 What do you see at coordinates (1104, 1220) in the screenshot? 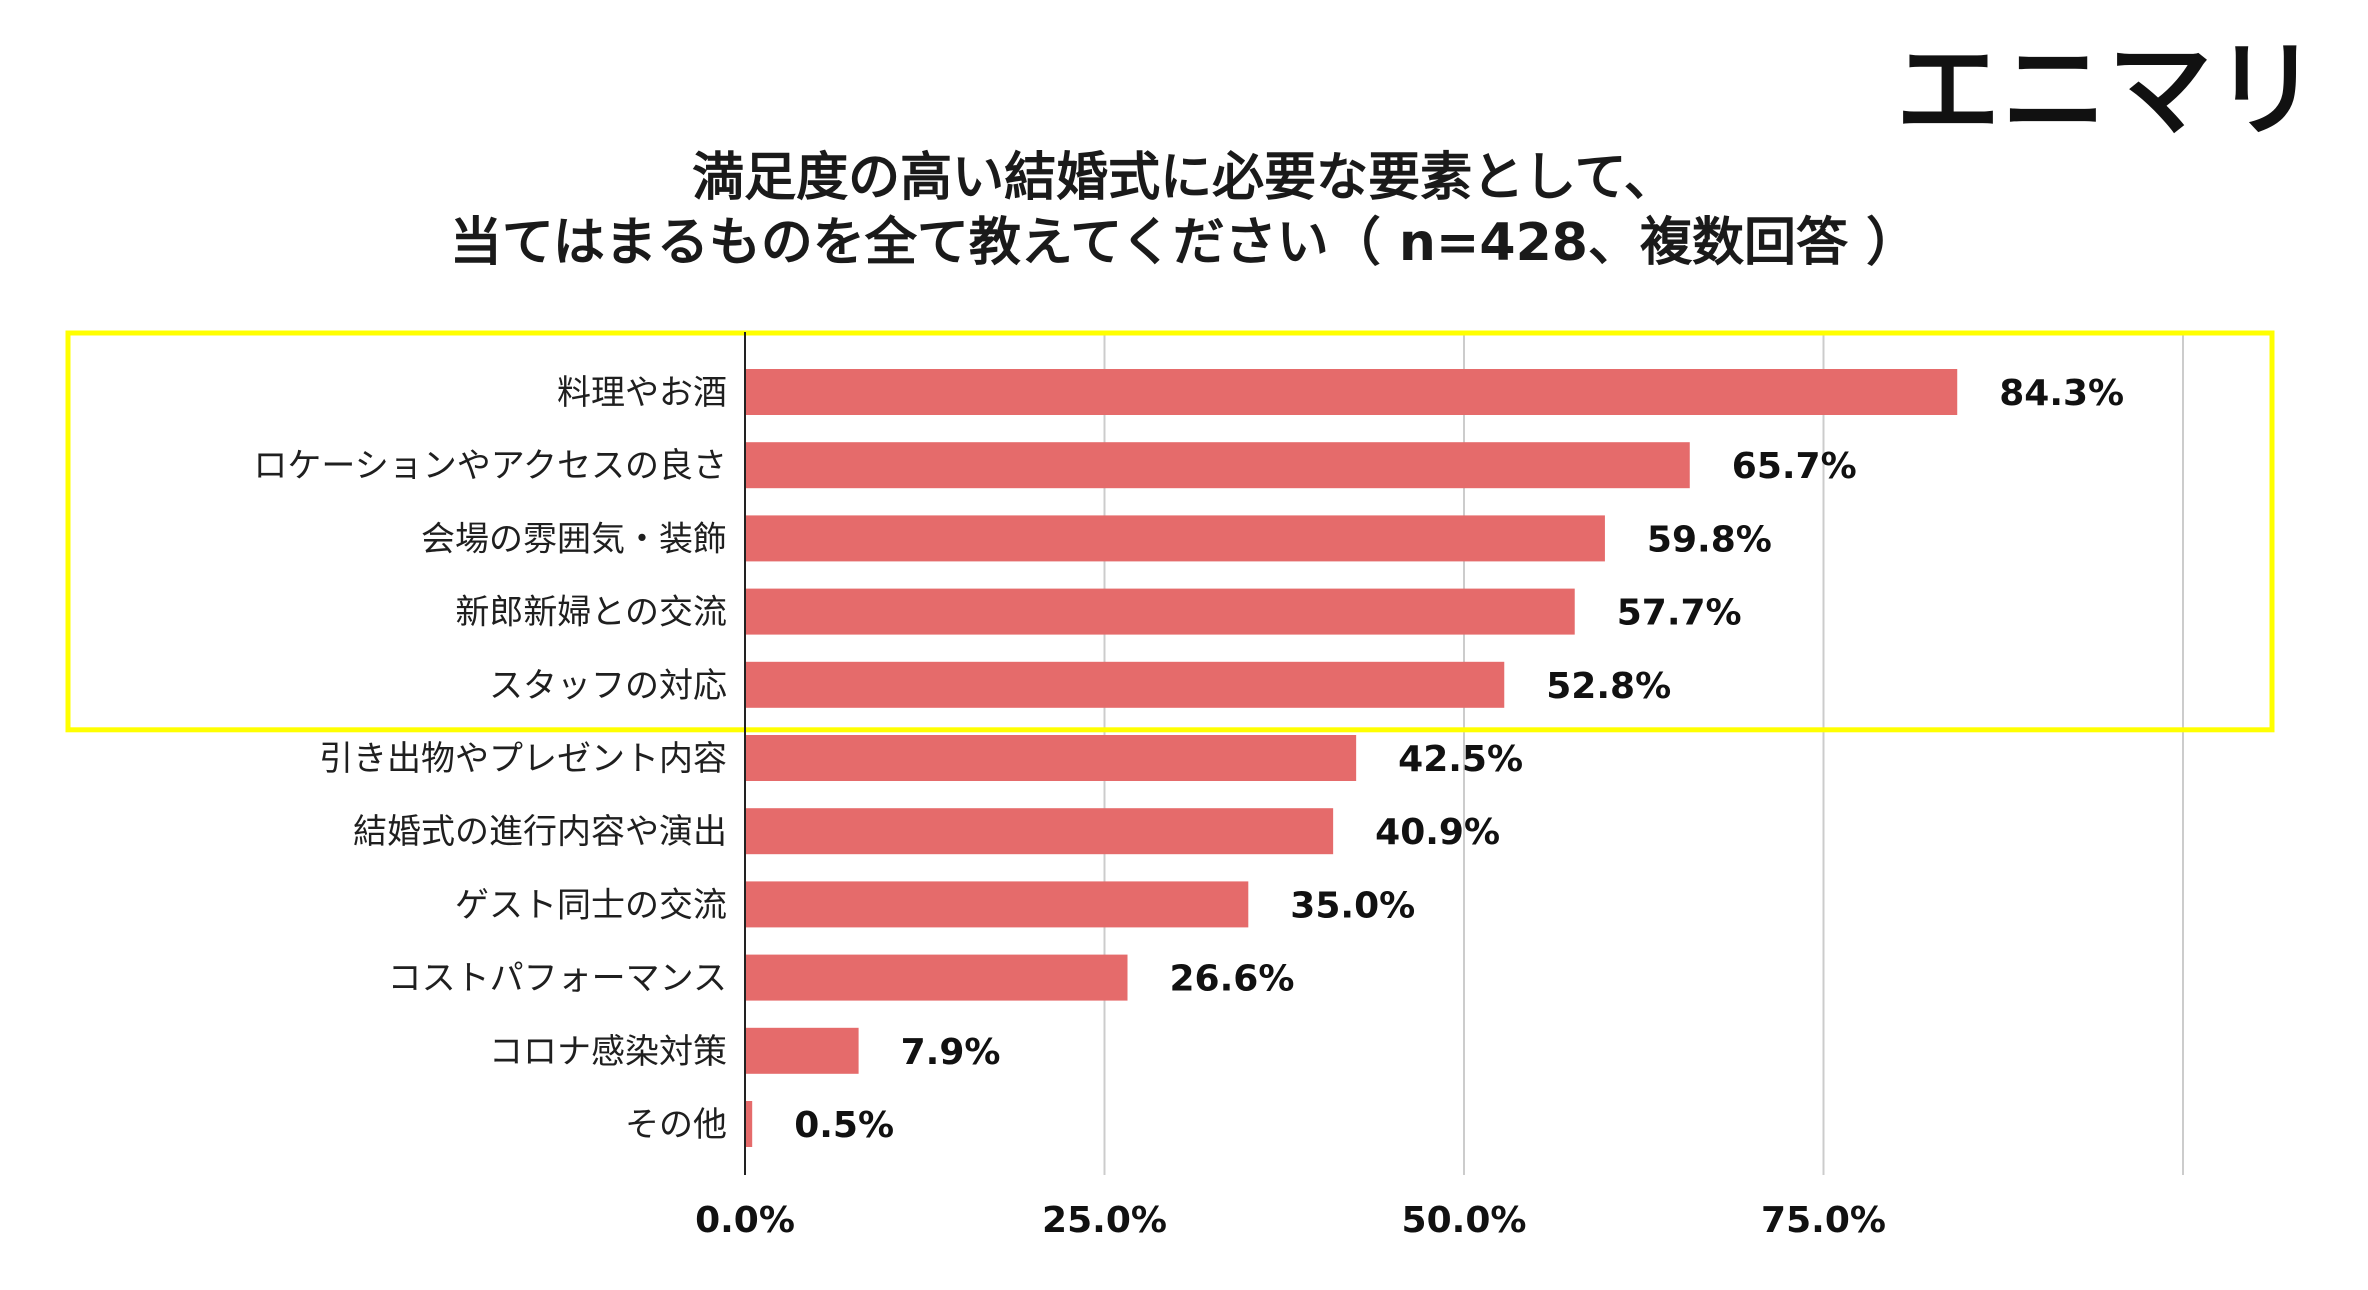
I see `x-tick-label: 25.0%` at bounding box center [1104, 1220].